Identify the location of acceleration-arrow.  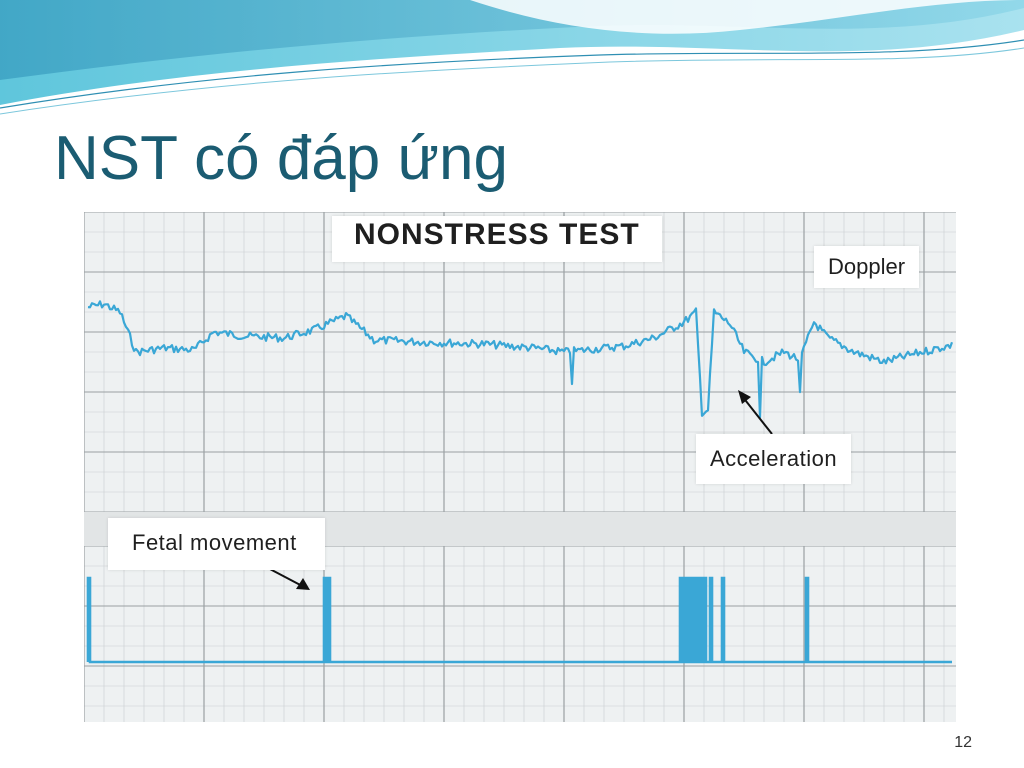
(755, 412).